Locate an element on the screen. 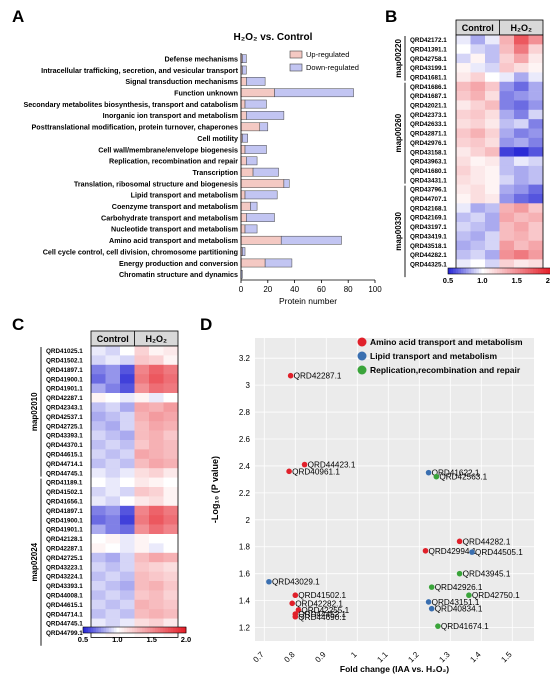  panel-d-y-tick-label: 1.8 is located at coordinates (245, 547).